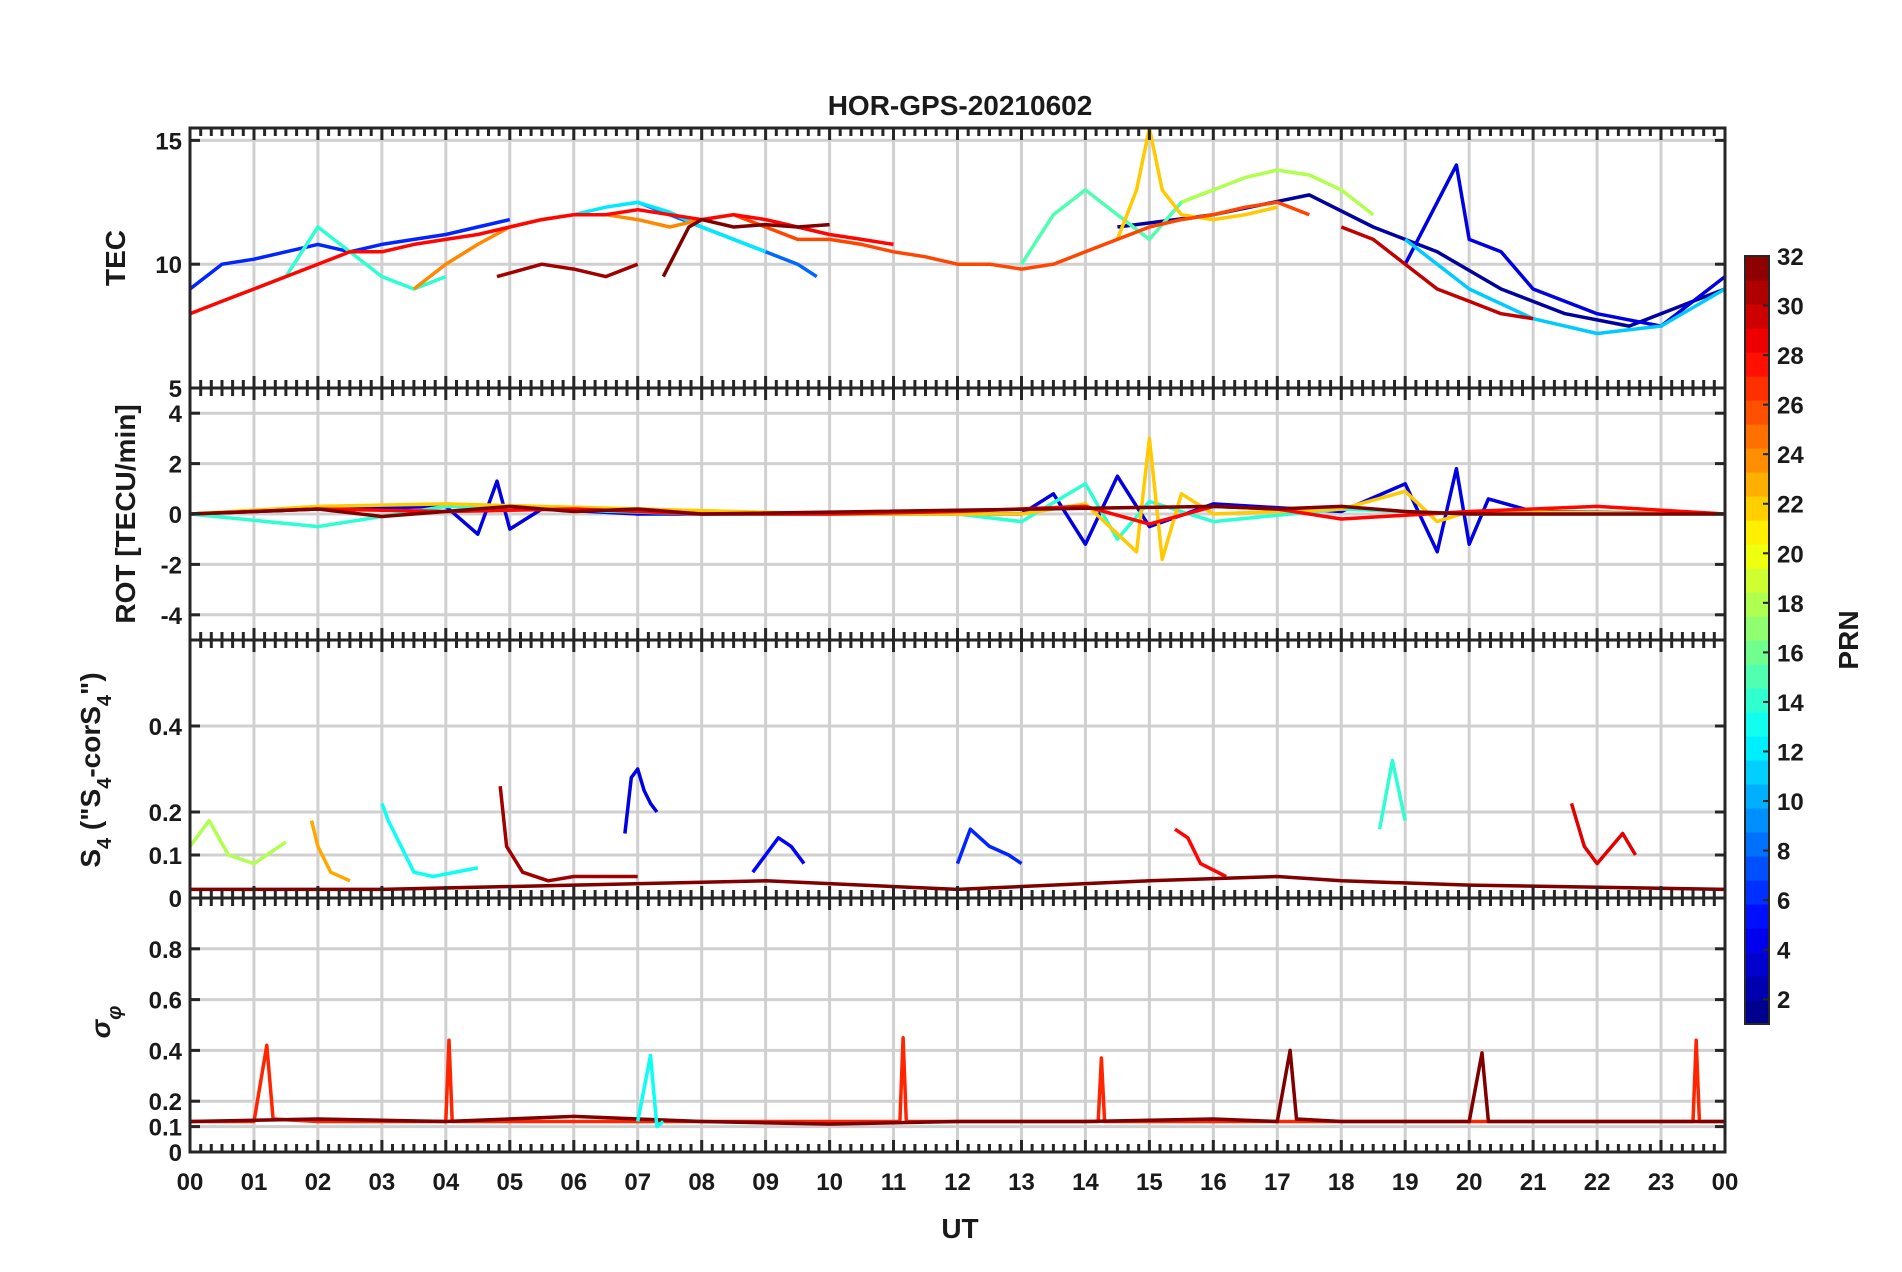 This screenshot has width=1902, height=1272. What do you see at coordinates (1790, 356) in the screenshot?
I see `colorbar-tick-label: 28` at bounding box center [1790, 356].